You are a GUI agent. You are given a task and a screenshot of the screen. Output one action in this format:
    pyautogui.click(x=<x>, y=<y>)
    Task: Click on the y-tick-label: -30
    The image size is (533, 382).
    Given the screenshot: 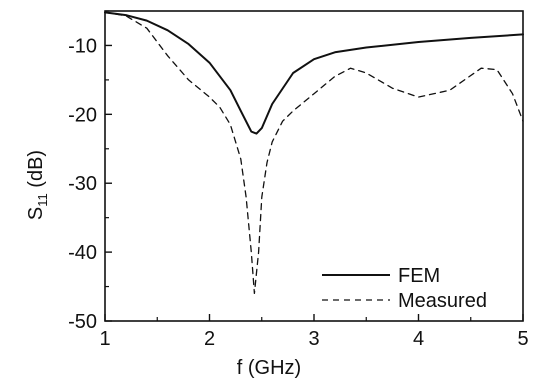 What is the action you would take?
    pyautogui.click(x=82, y=184)
    